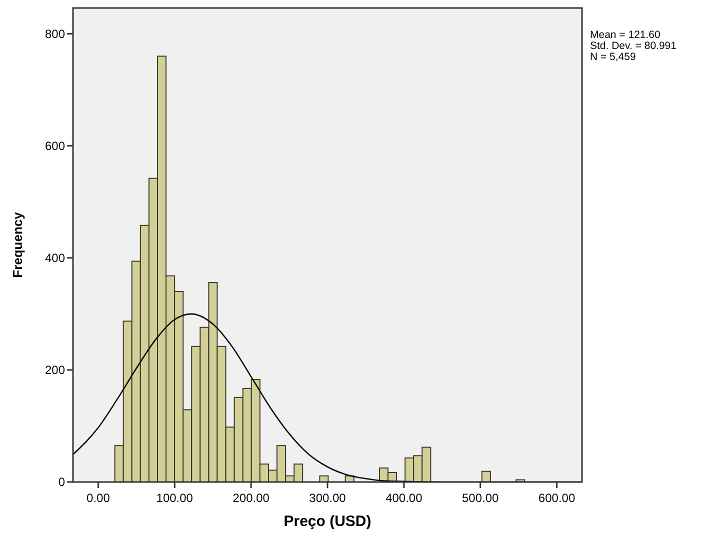  What do you see at coordinates (98, 498) in the screenshot?
I see `x-tick-label: 0.00` at bounding box center [98, 498].